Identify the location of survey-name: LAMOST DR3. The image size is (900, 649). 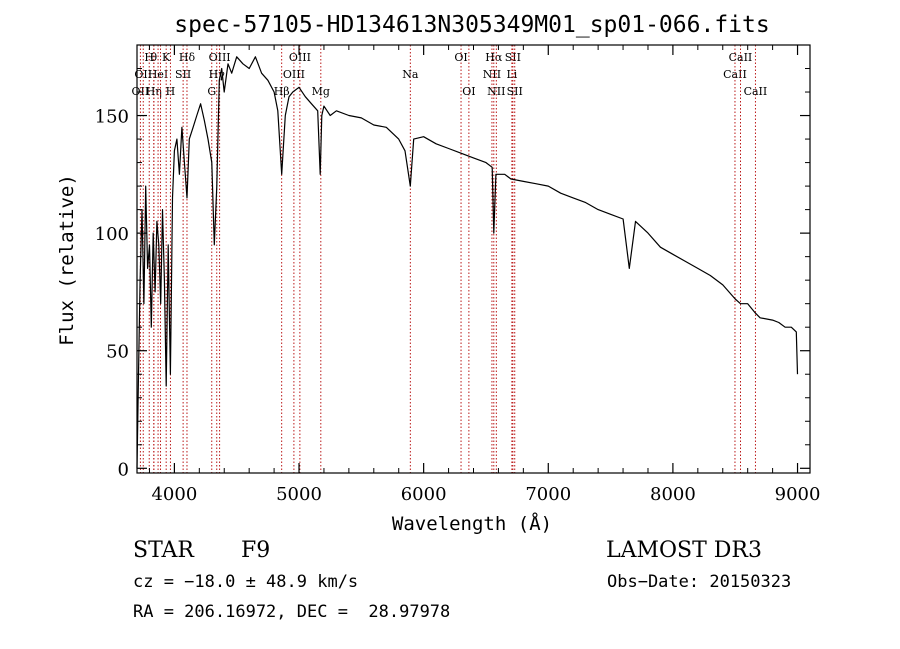
(684, 550).